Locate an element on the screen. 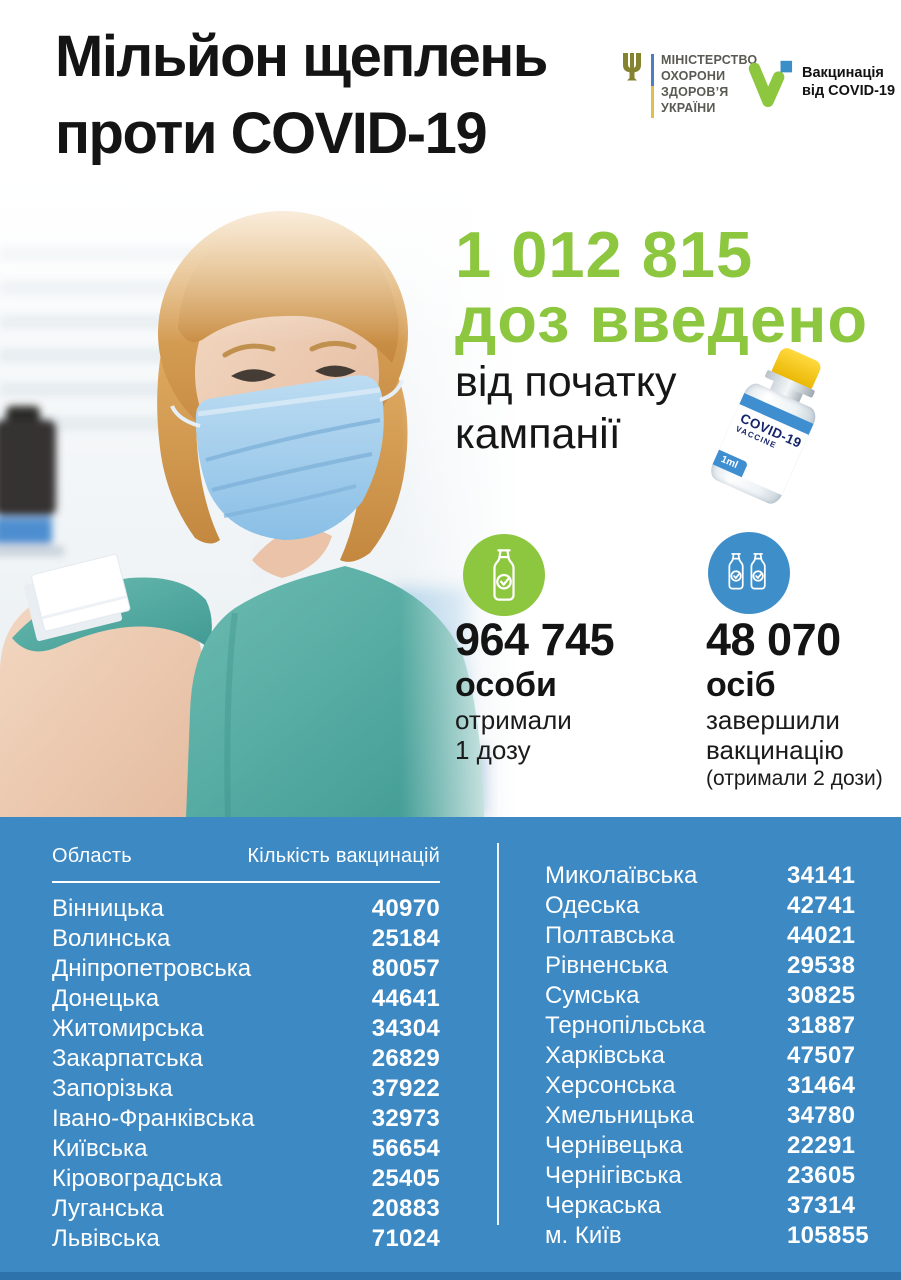  vial-body: COVID-19 VACCINE 1ml is located at coordinates (763, 444).